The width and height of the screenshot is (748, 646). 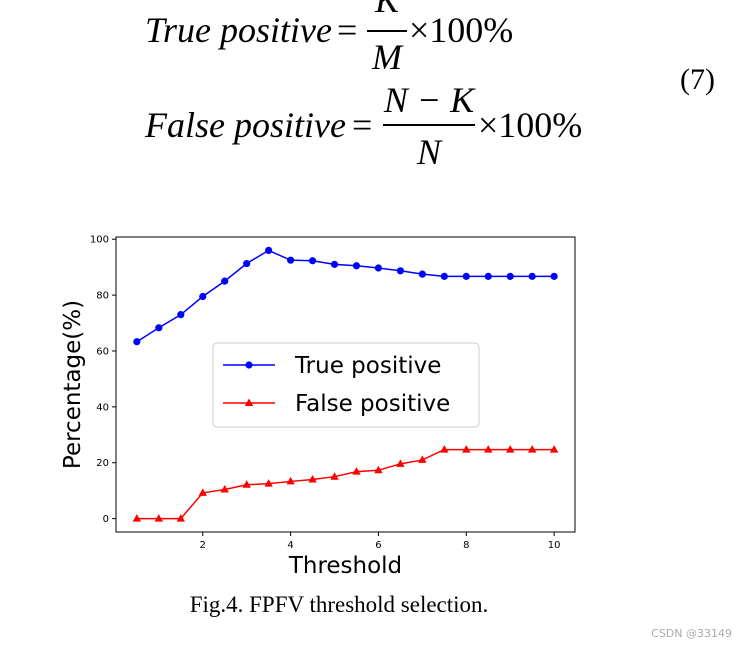 I want to click on legend: True positive False positive, so click(x=346, y=385).